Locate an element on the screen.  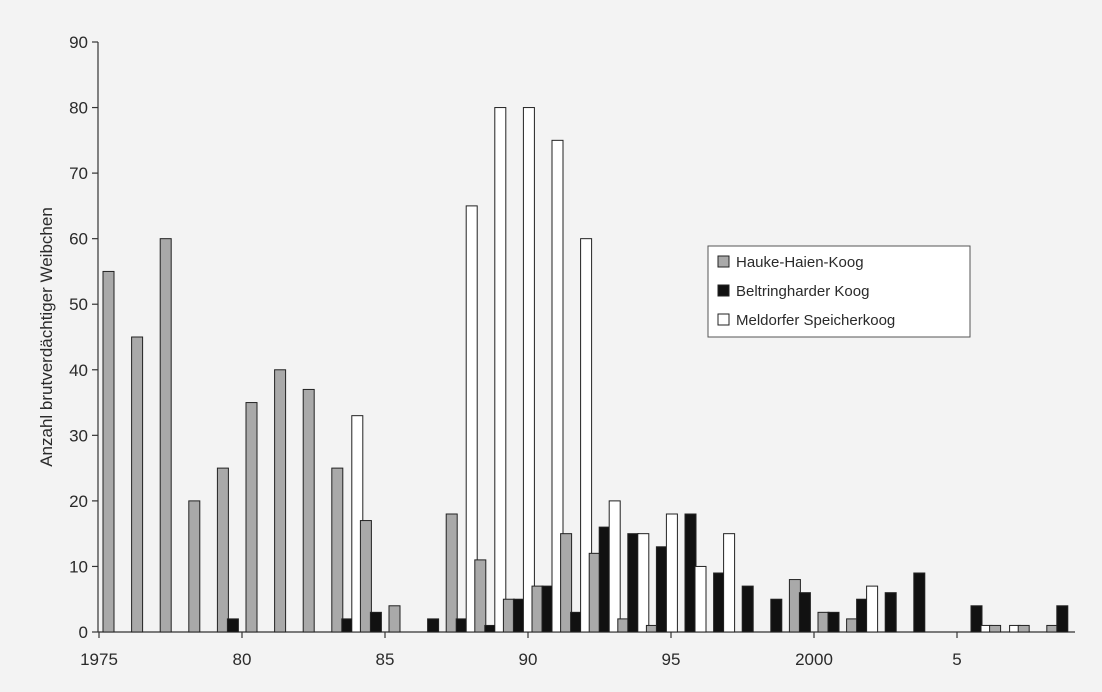
bar-beltringharder-koog-1986 is located at coordinates (433, 625).